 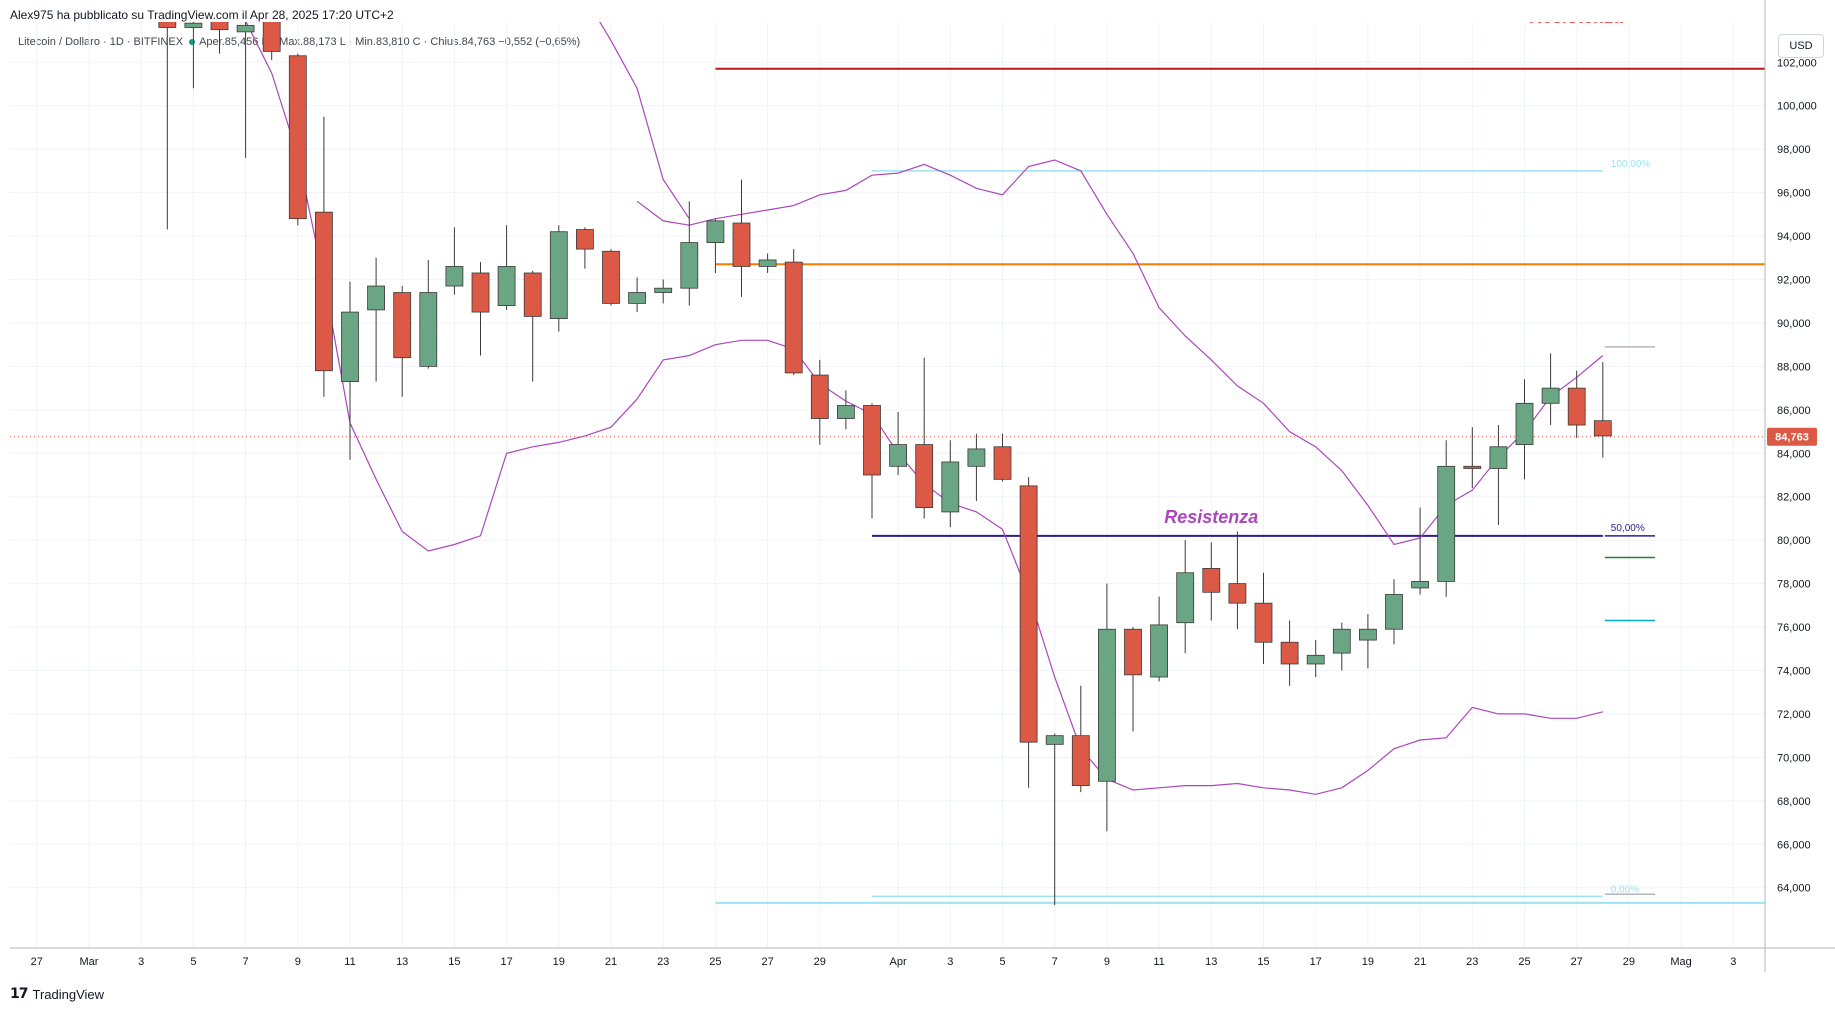 I want to click on price-axis-label: 66,000, so click(x=1794, y=845).